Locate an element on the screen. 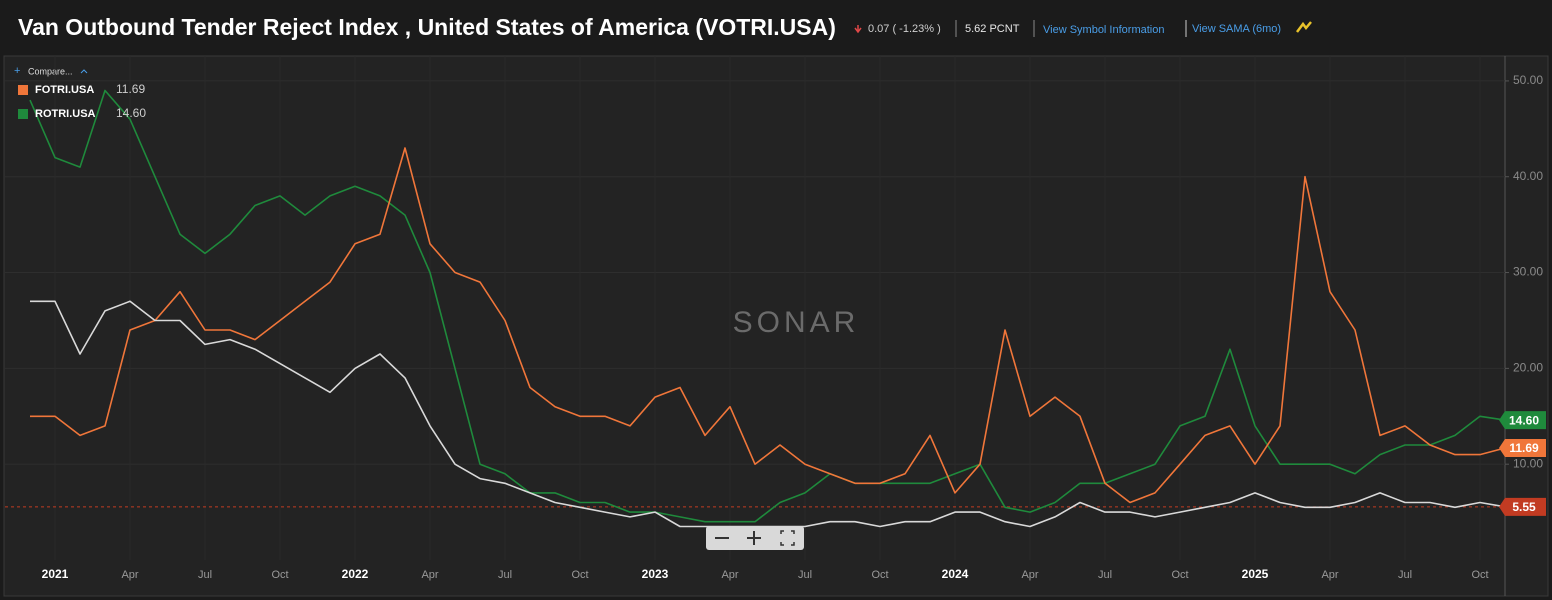 The width and height of the screenshot is (1552, 600). change: 0.07 ( -1.23% ) is located at coordinates (904, 29).